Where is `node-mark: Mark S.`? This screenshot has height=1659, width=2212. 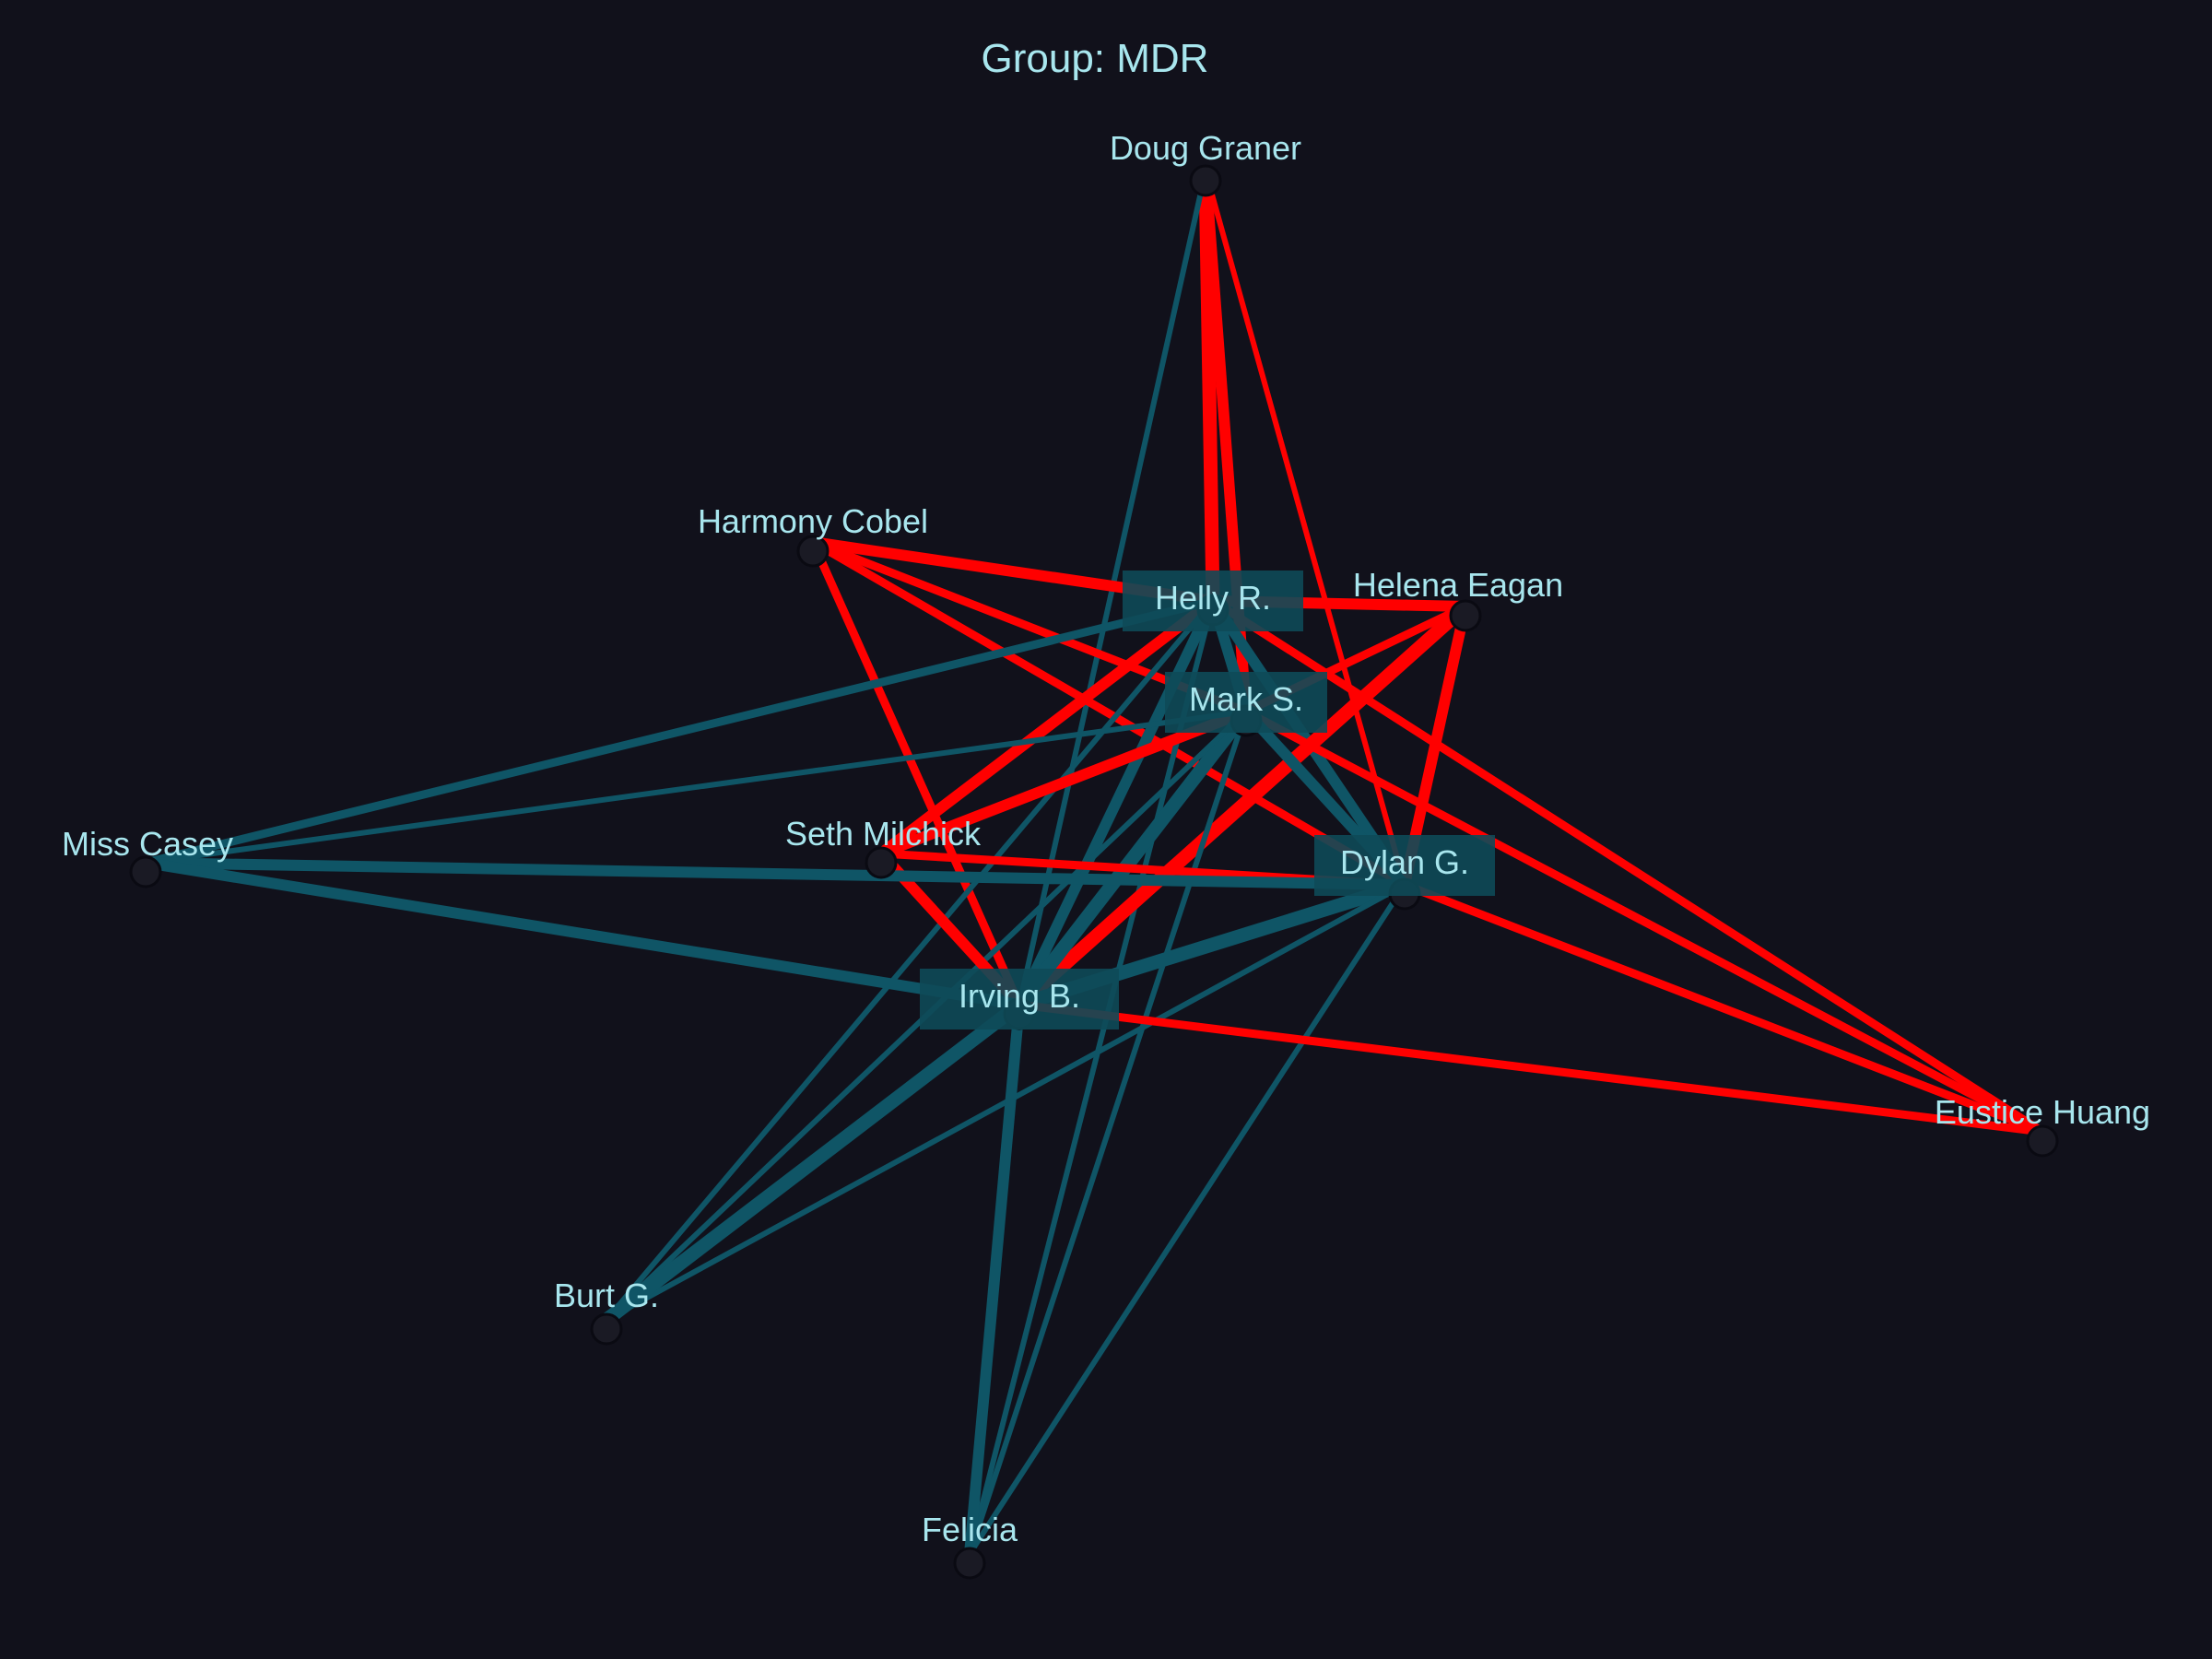 node-mark: Mark S. is located at coordinates (1246, 704).